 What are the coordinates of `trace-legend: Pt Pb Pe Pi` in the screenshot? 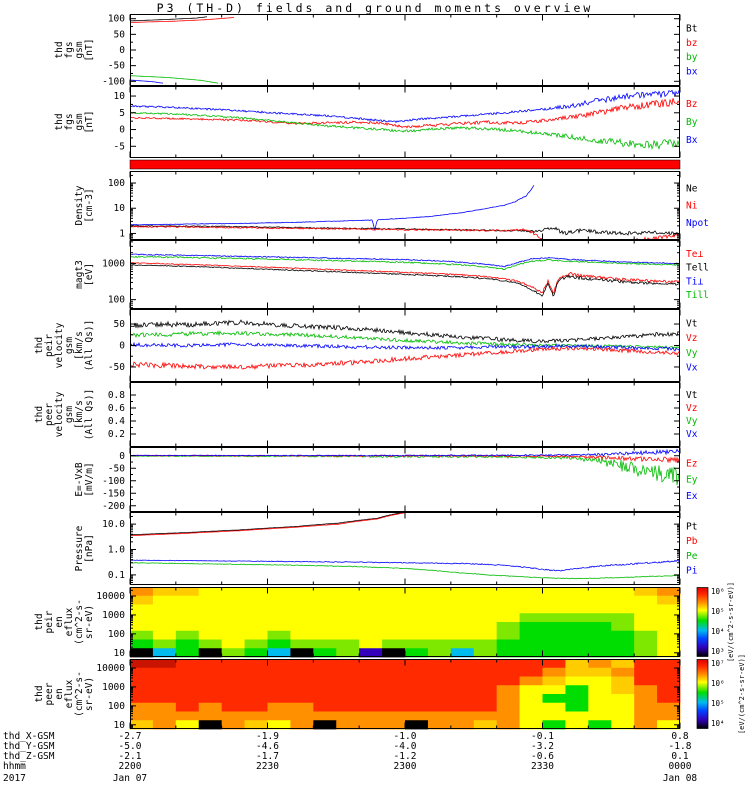 It's located at (692, 549).